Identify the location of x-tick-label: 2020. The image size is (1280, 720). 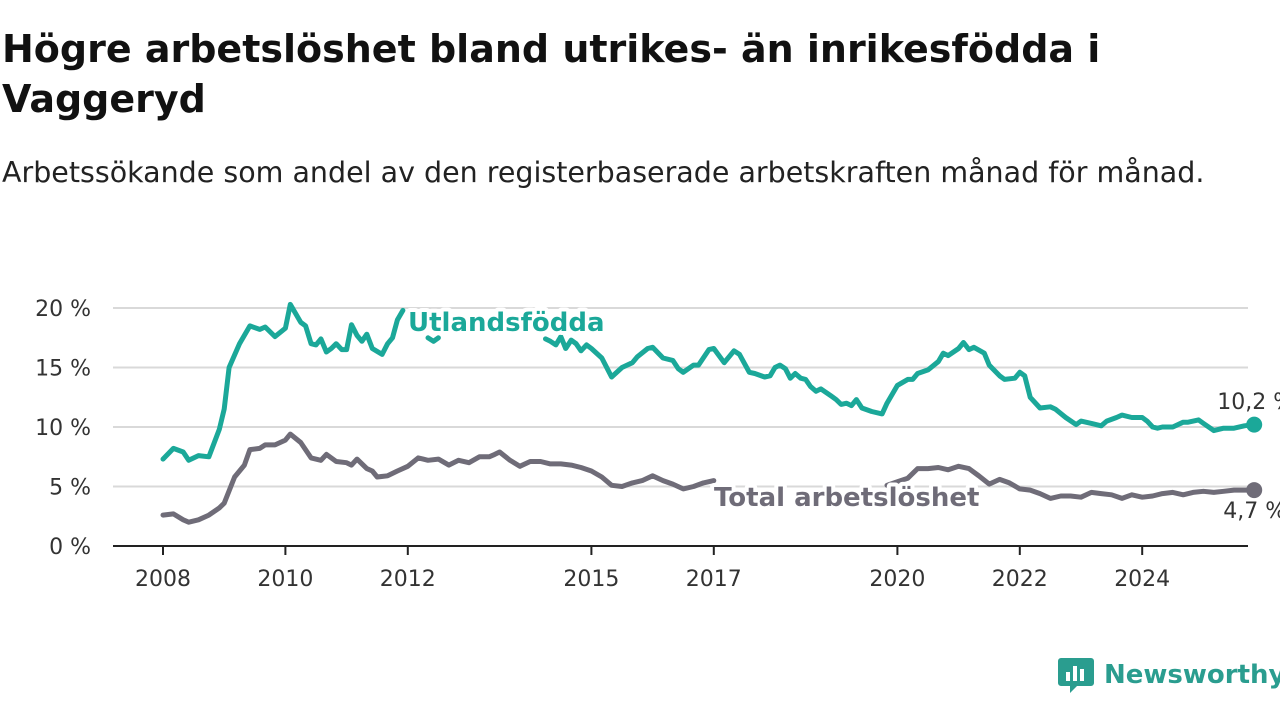
(897, 579).